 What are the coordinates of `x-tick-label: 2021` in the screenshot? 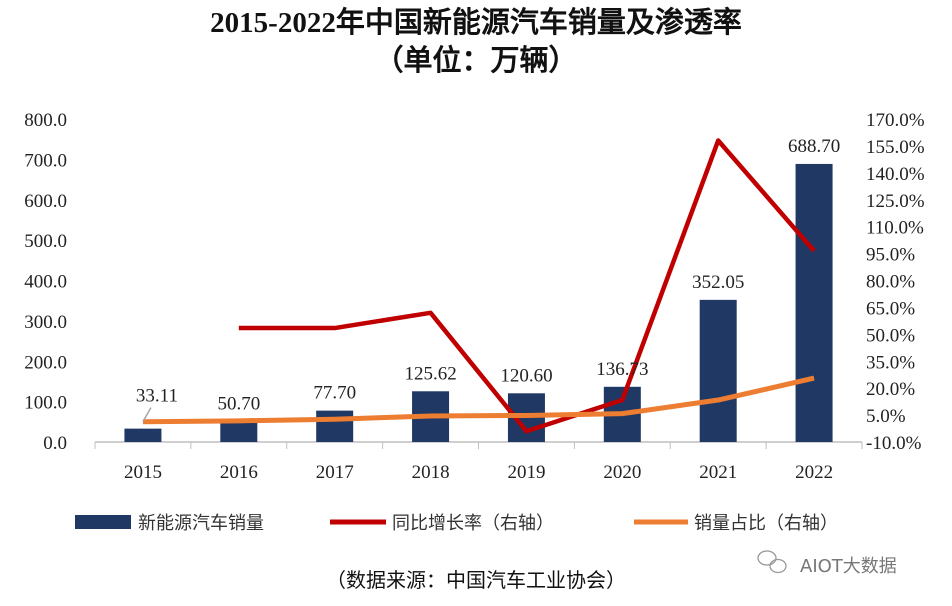 It's located at (718, 472).